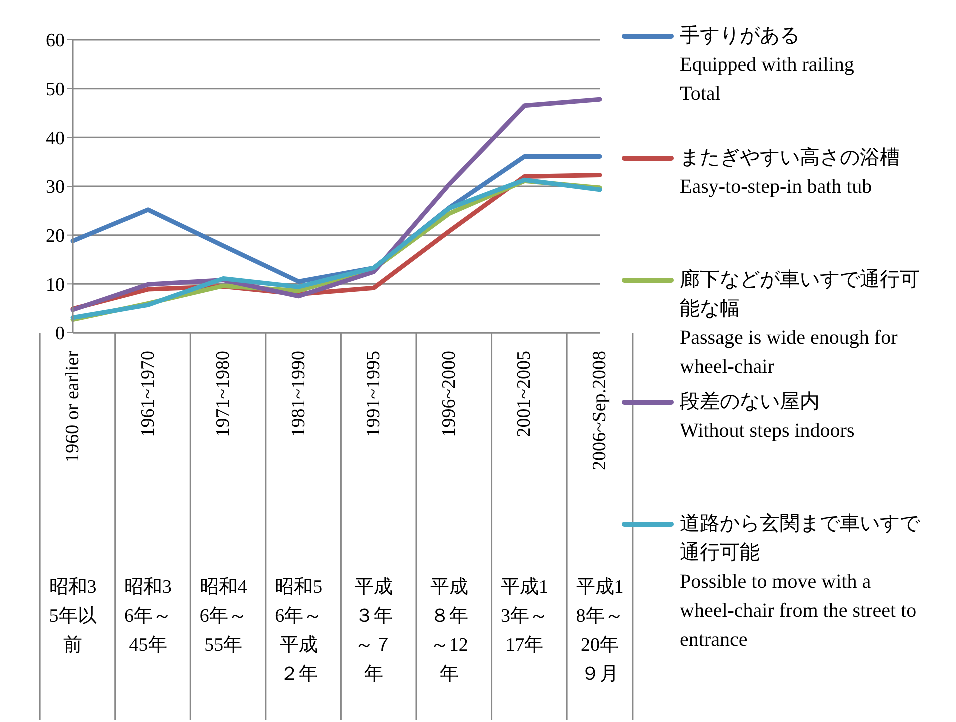  What do you see at coordinates (55, 285) in the screenshot?
I see `y-tick-label: 10` at bounding box center [55, 285].